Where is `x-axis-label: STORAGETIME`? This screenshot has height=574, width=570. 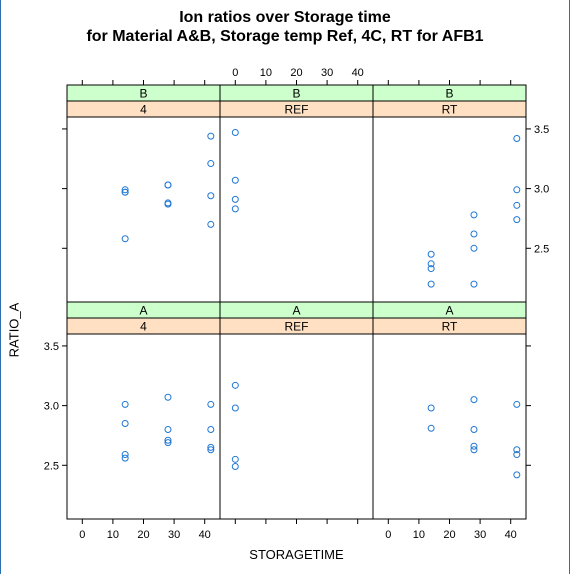
x-axis-label: STORAGETIME is located at coordinates (296, 554).